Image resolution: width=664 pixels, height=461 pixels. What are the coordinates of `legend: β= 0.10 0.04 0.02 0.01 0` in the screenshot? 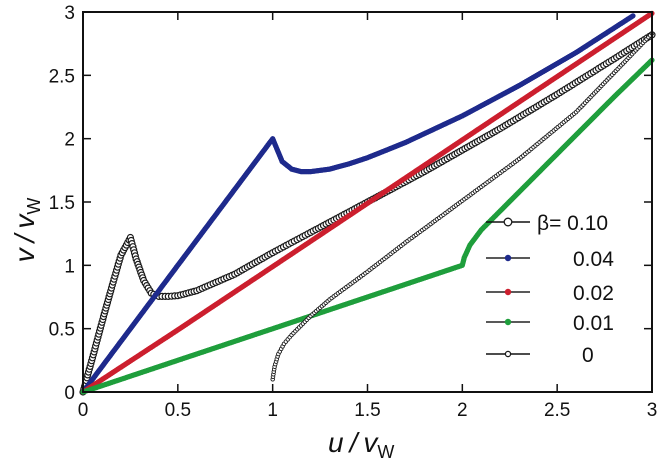 It's located at (550, 289).